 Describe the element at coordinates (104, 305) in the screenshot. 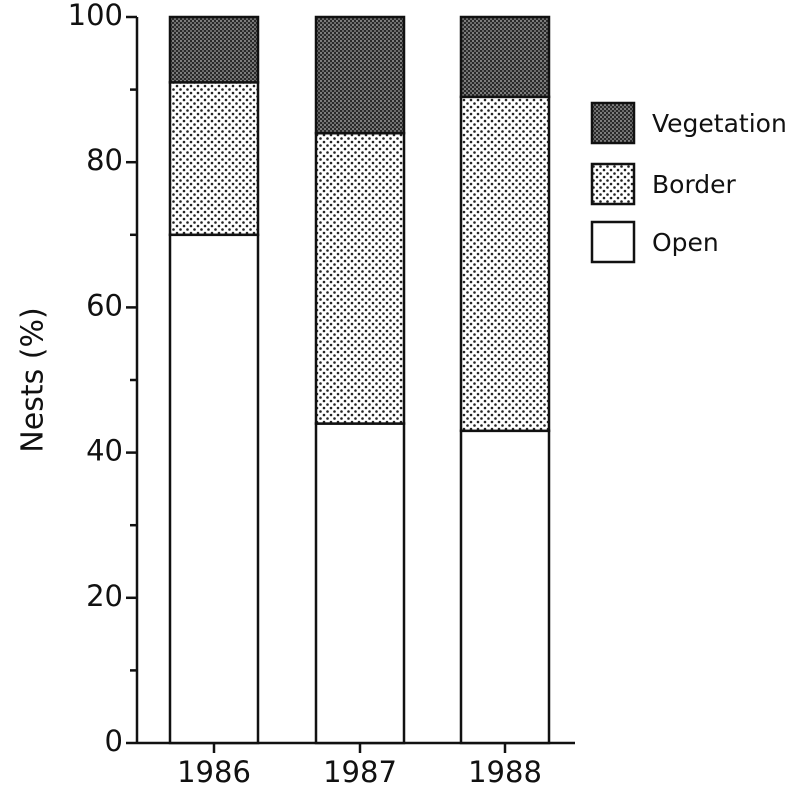

I see `y-tick-label: 60` at that location.